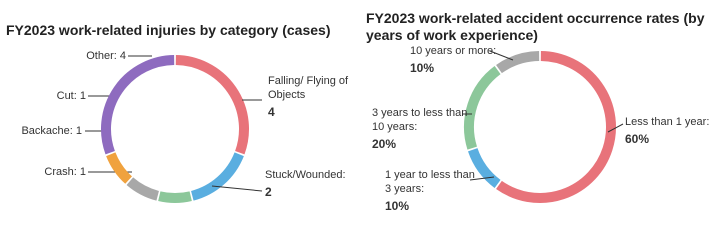  Describe the element at coordinates (101, 56) in the screenshot. I see `category-label: Other:` at that location.